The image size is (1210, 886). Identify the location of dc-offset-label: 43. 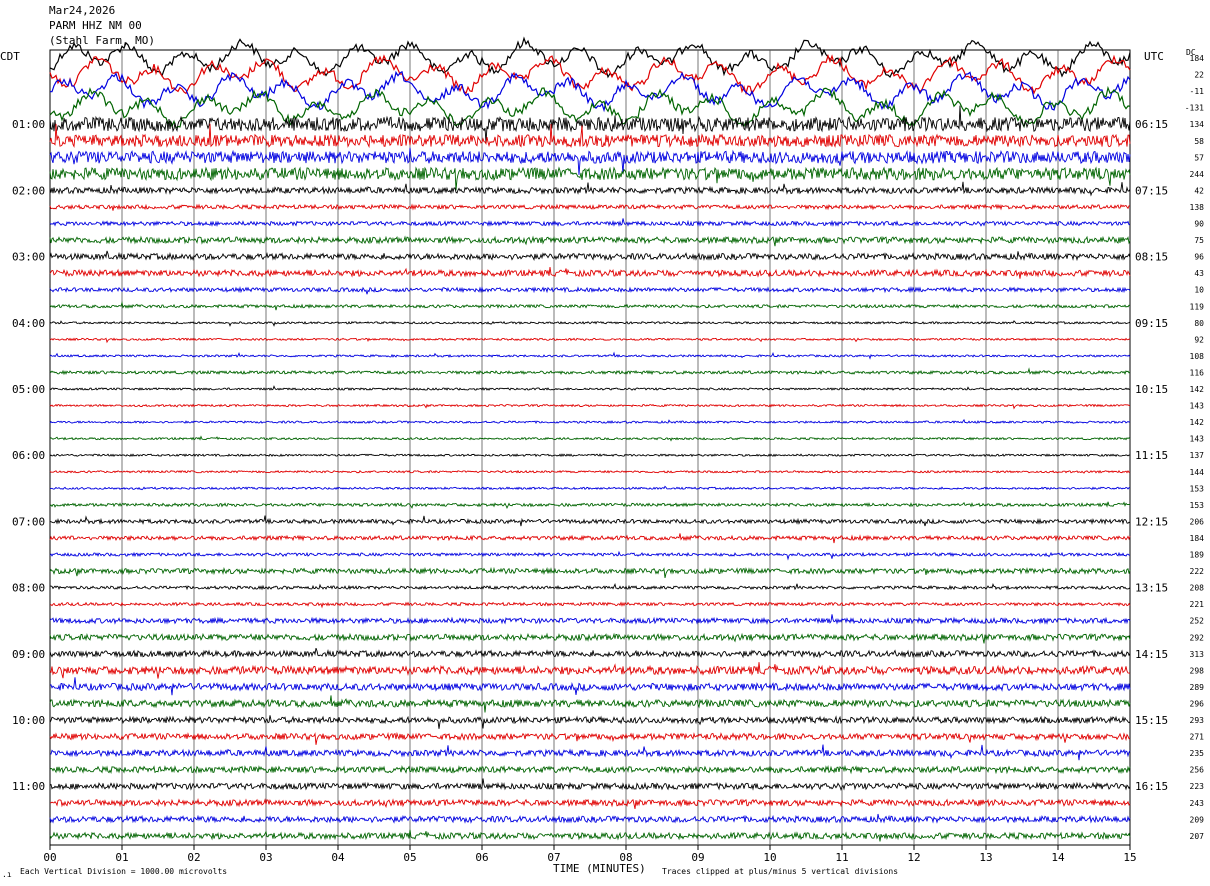
(1199, 273).